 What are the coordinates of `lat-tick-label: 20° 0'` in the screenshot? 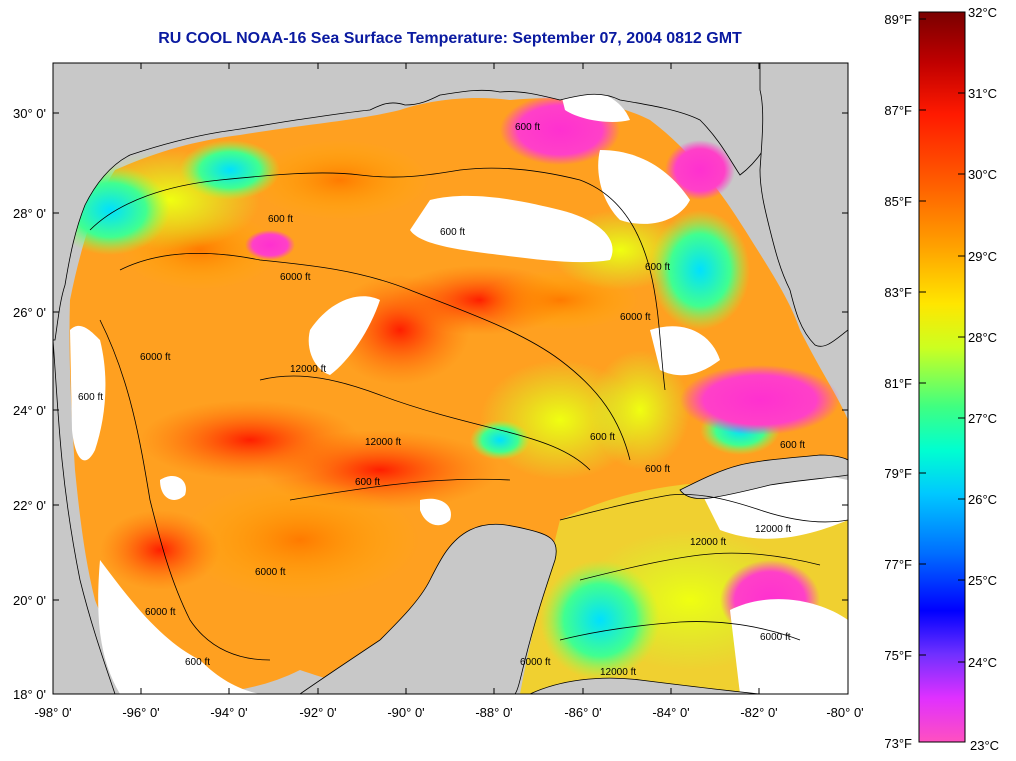 It's located at (29, 600).